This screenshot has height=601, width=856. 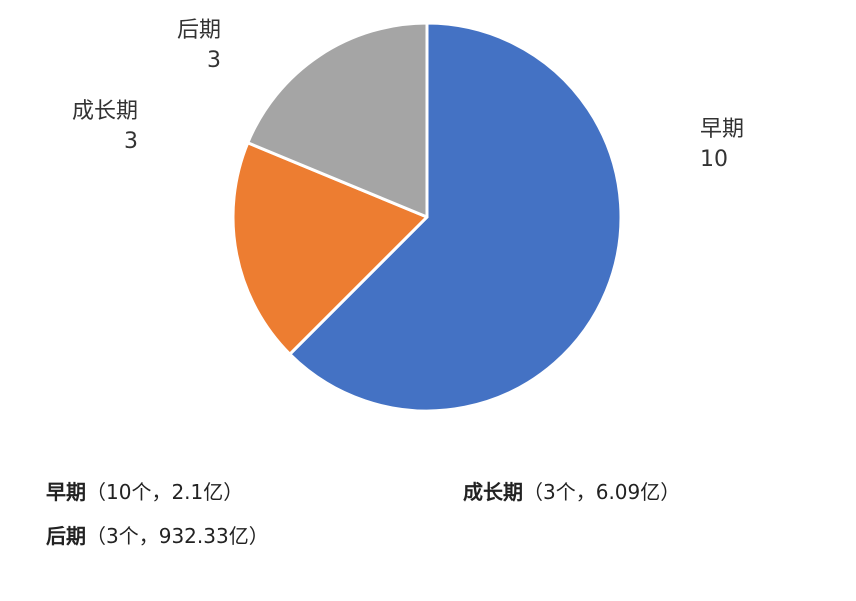 I want to click on legend-detail: （10个，2.1亿）, so click(x=165, y=492).